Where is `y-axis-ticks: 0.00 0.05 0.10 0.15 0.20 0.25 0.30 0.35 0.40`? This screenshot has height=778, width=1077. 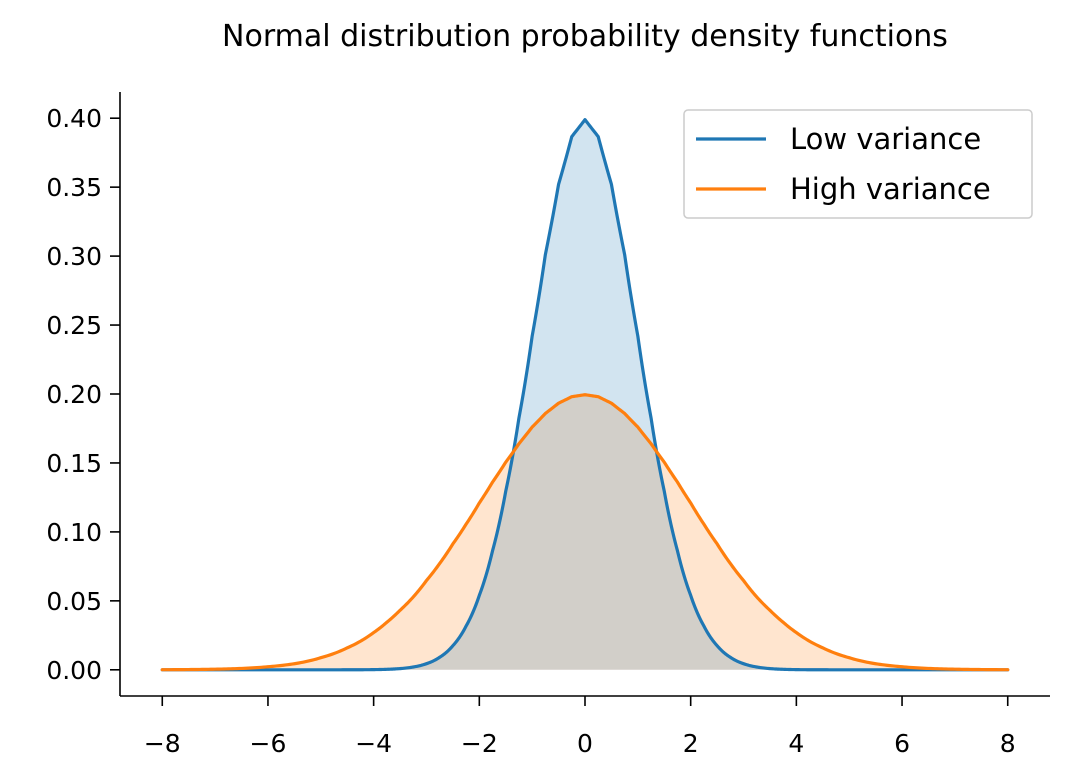 y-axis-ticks: 0.00 0.05 0.10 0.15 0.20 0.25 0.30 0.35 0.40 is located at coordinates (83, 394).